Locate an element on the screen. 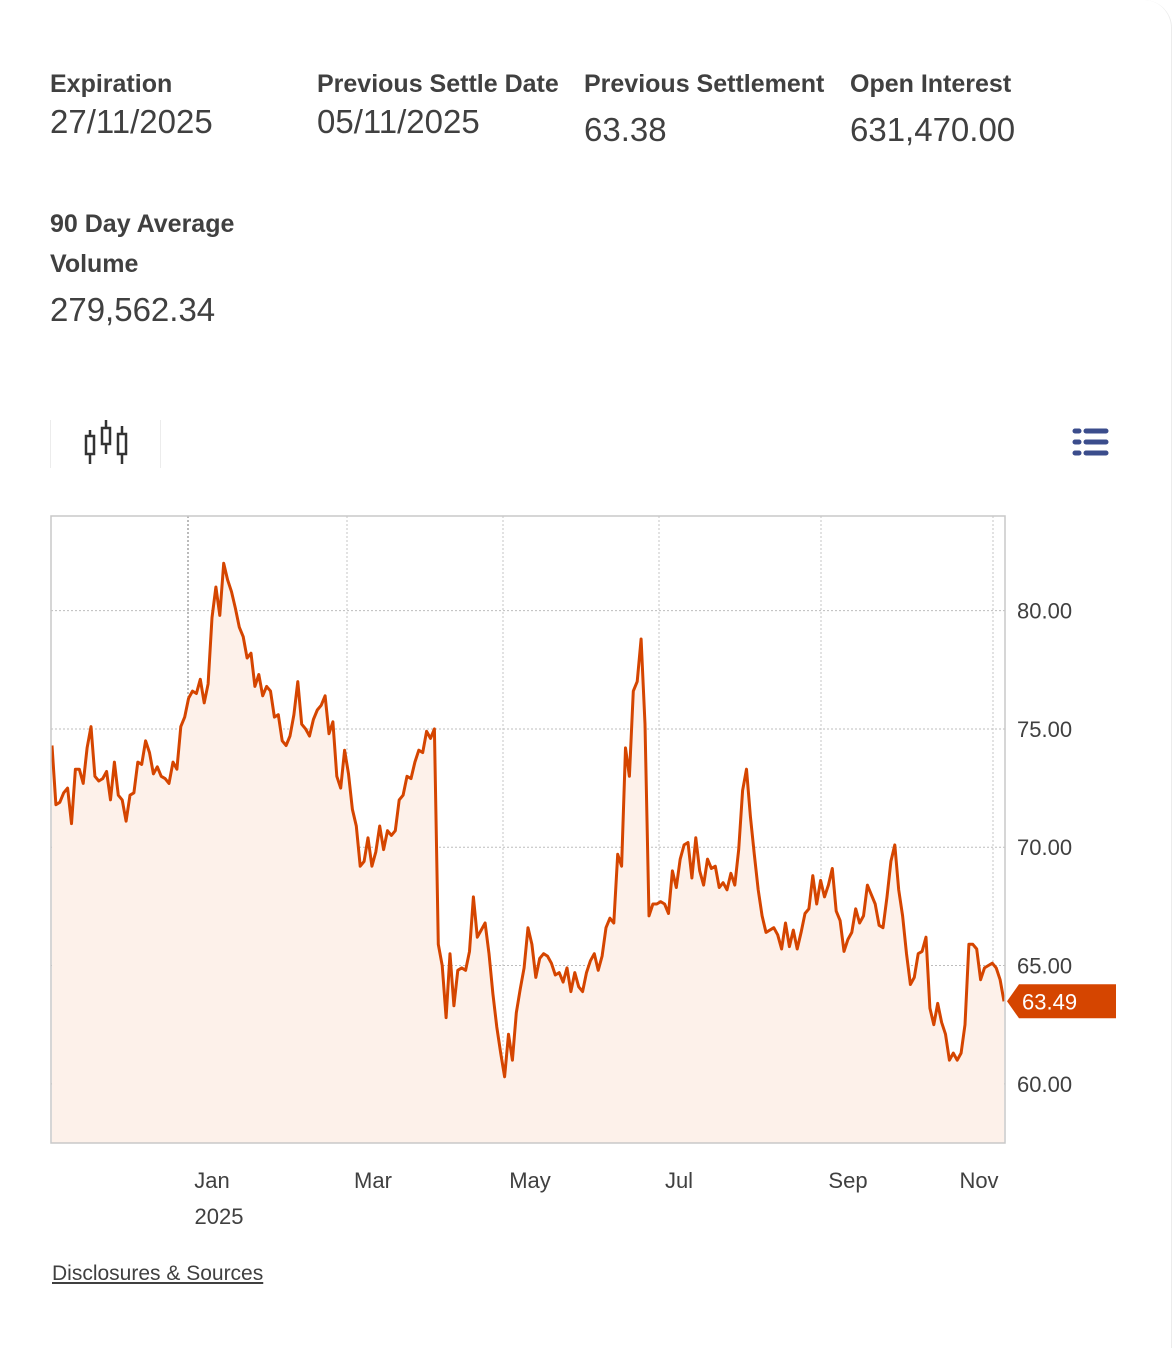  x-tick-label: Jul is located at coordinates (679, 1180).